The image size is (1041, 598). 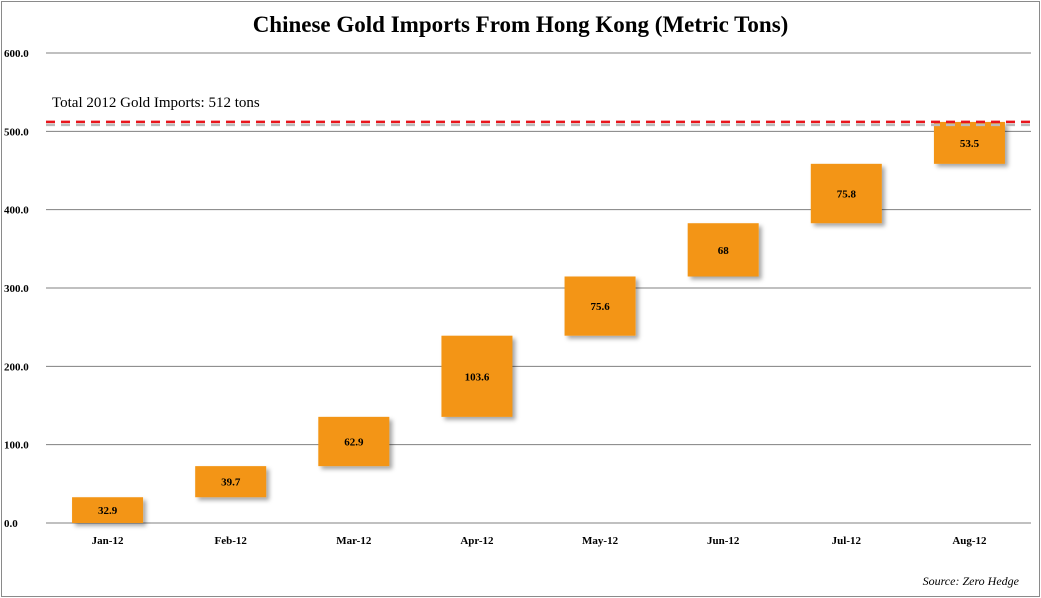 I want to click on x-tick-label: Aug-12, so click(x=969, y=541).